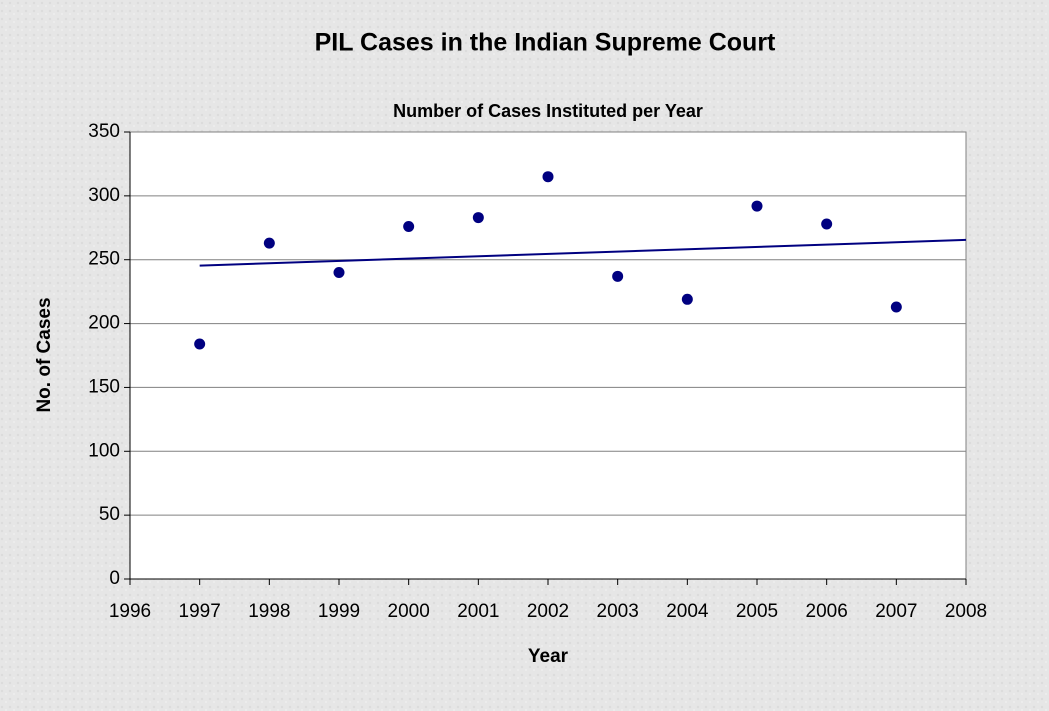  I want to click on x-tick-label: 2005, so click(757, 611).